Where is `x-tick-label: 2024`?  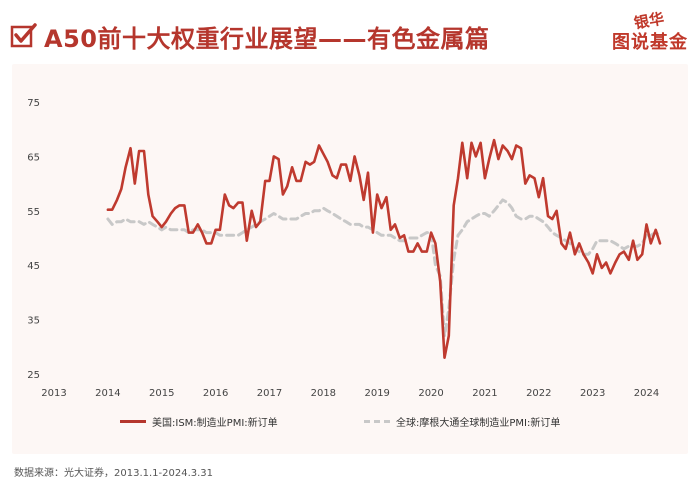 x-tick-label: 2024 is located at coordinates (646, 393).